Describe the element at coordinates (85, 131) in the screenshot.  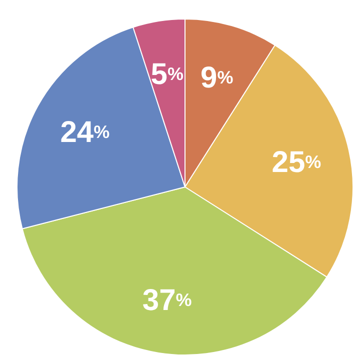
I see `data-label: 24%` at that location.